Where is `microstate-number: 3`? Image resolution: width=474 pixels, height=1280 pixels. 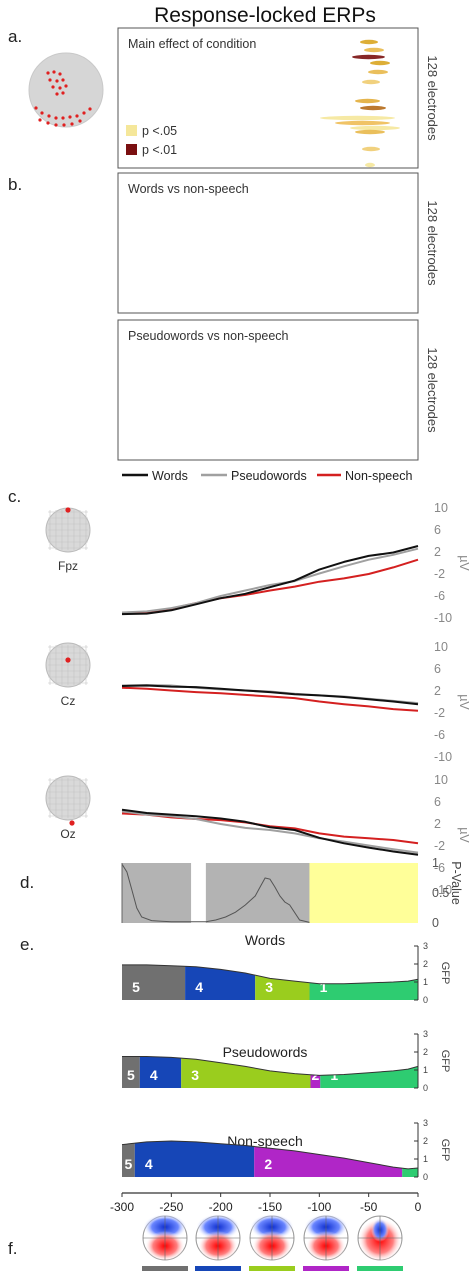
microstate-number: 3 is located at coordinates (269, 987).